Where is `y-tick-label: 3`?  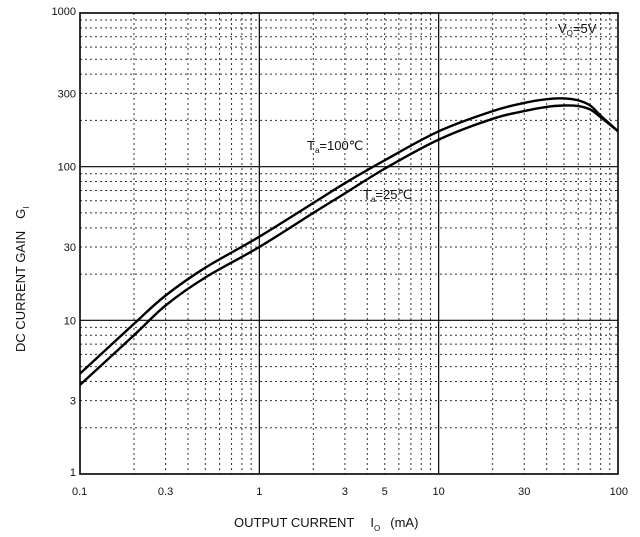
y-tick-label: 3 is located at coordinates (73, 402).